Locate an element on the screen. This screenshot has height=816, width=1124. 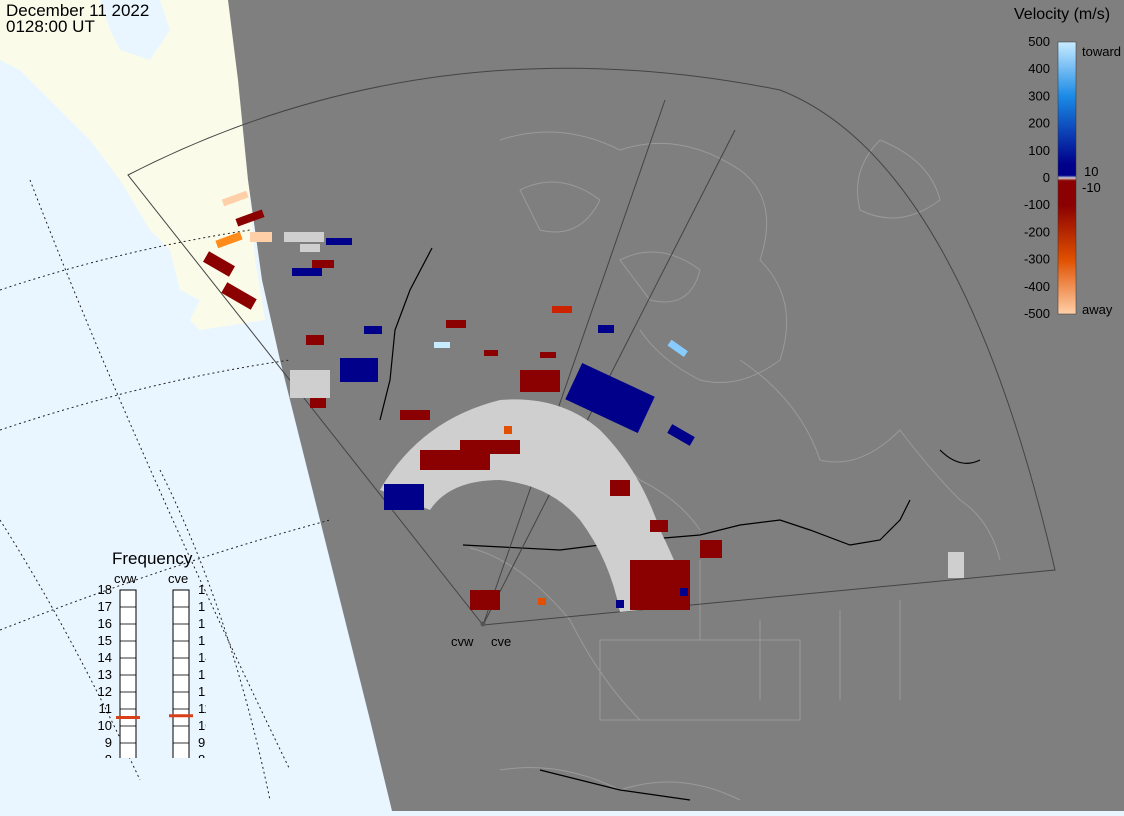
radar-label-cvw: cvw is located at coordinates (462, 641).